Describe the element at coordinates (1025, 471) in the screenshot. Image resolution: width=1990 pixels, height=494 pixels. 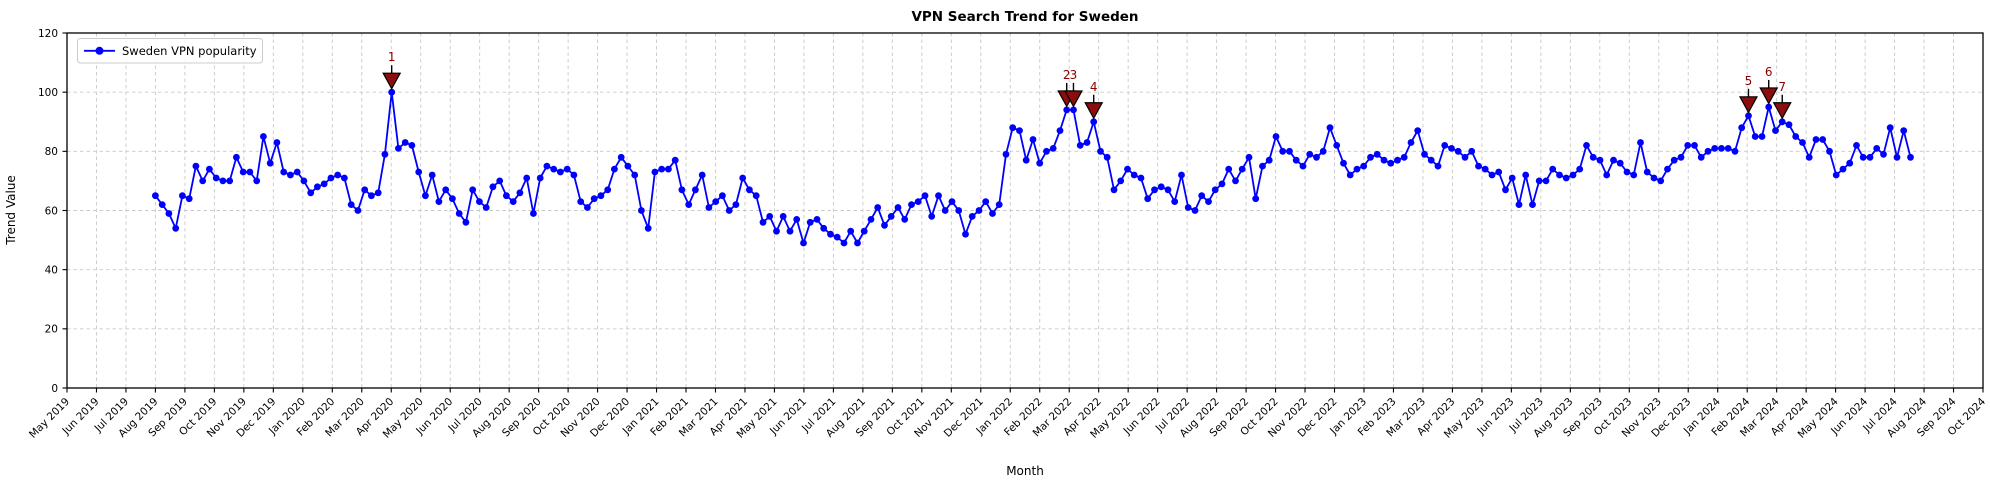
I see `x-axis-label: Month` at that location.